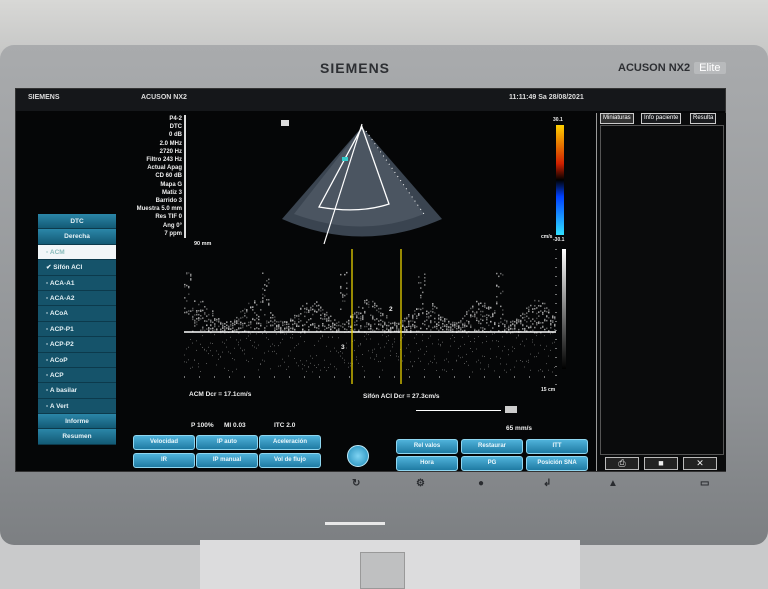 The image size is (768, 589). I want to click on vessel-item: ▫ ACP-P1, so click(77, 329).